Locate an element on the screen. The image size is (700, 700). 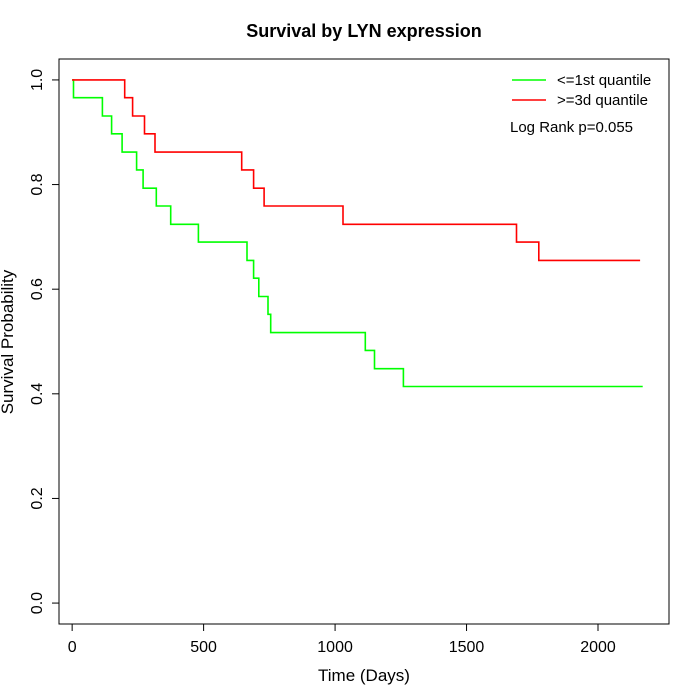
chart-title: Survival by LYN expression is located at coordinates (363, 31).